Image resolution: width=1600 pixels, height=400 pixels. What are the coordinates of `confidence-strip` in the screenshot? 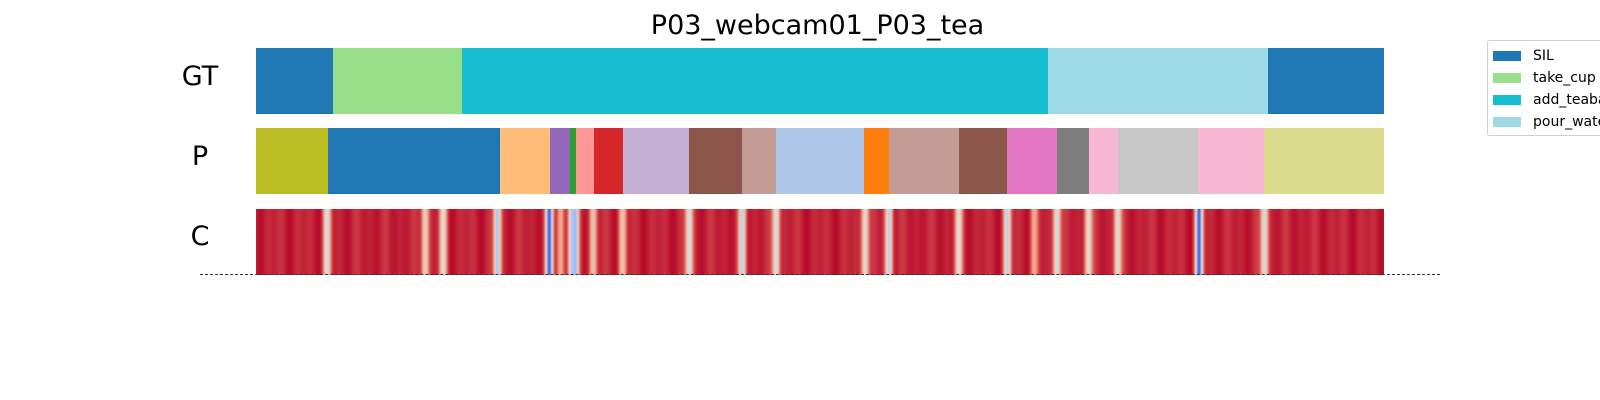 It's located at (820, 242).